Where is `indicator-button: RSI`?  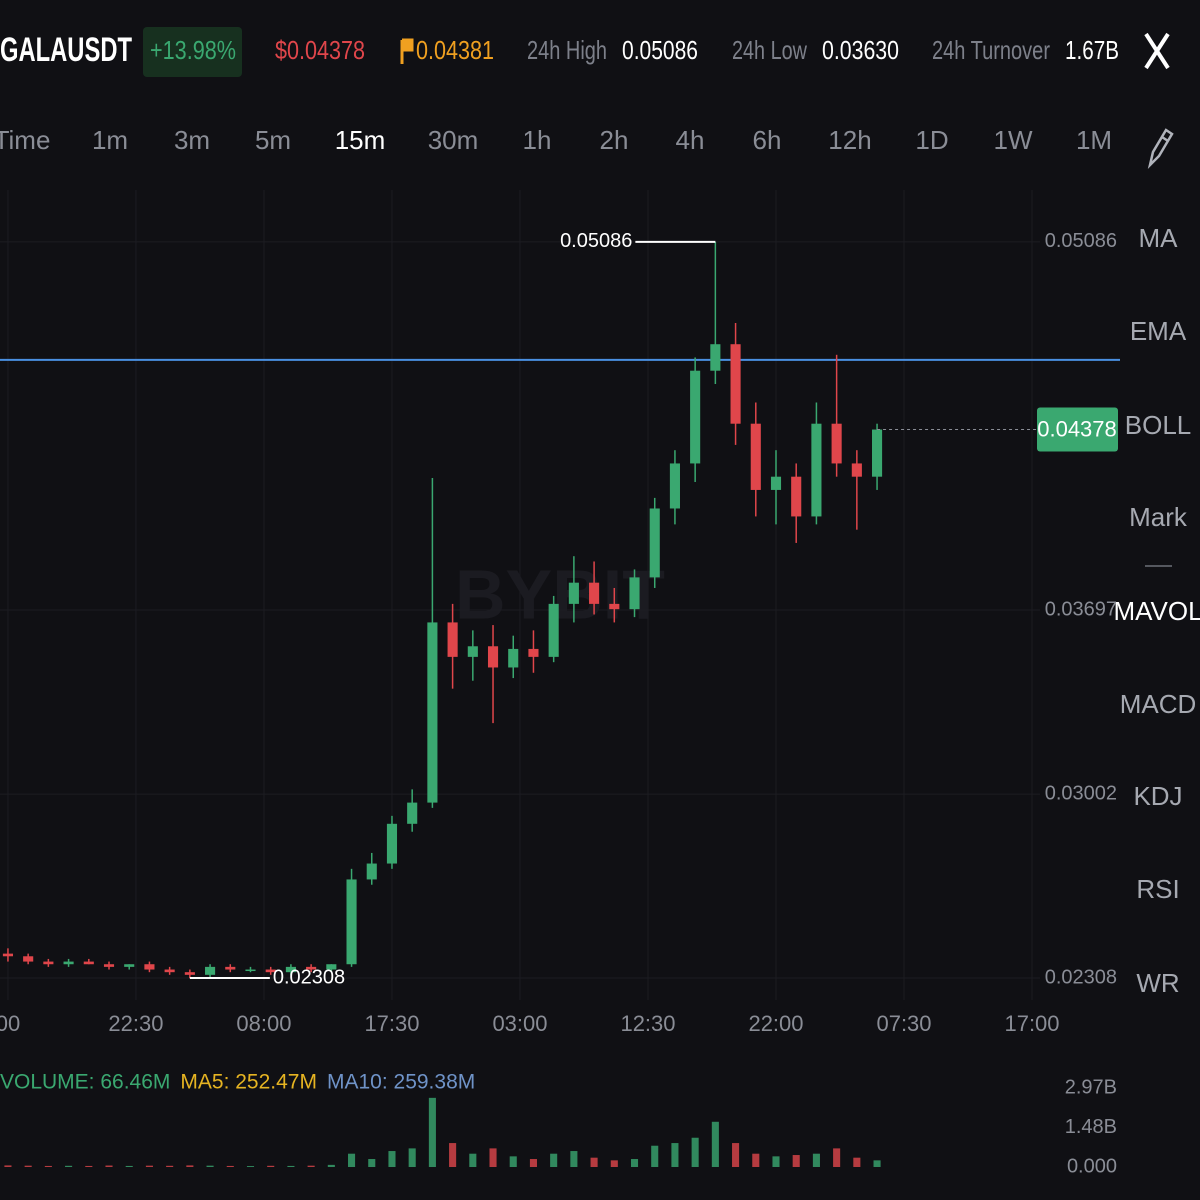
indicator-button: RSI is located at coordinates (1157, 889).